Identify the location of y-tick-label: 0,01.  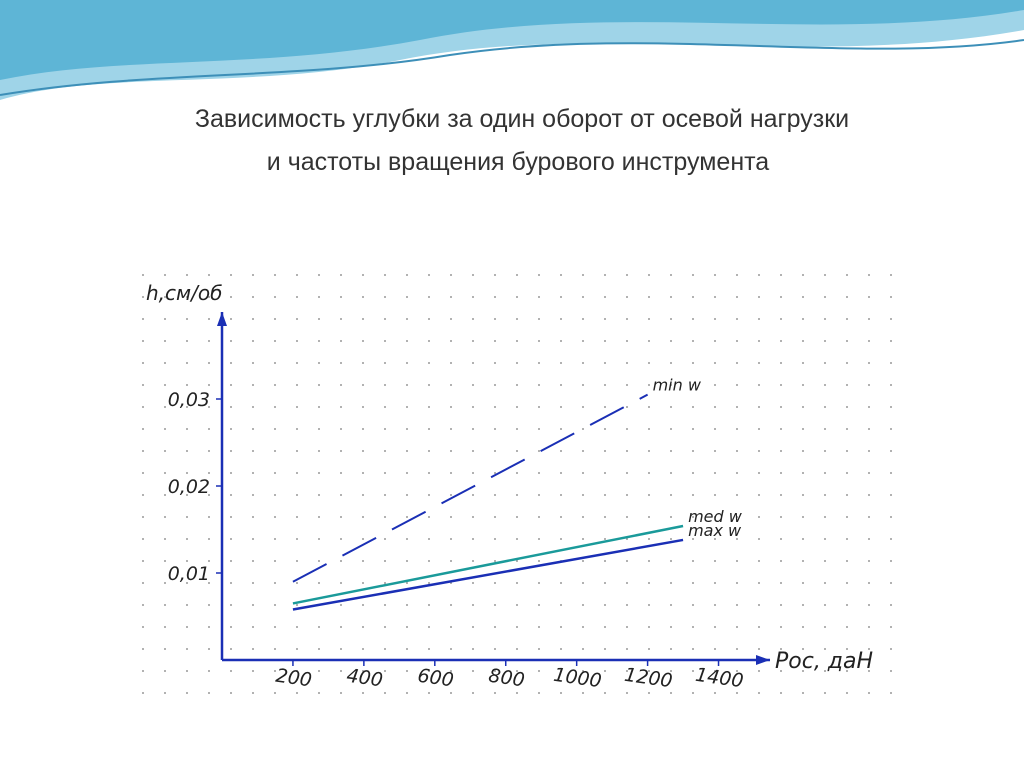
(189, 574).